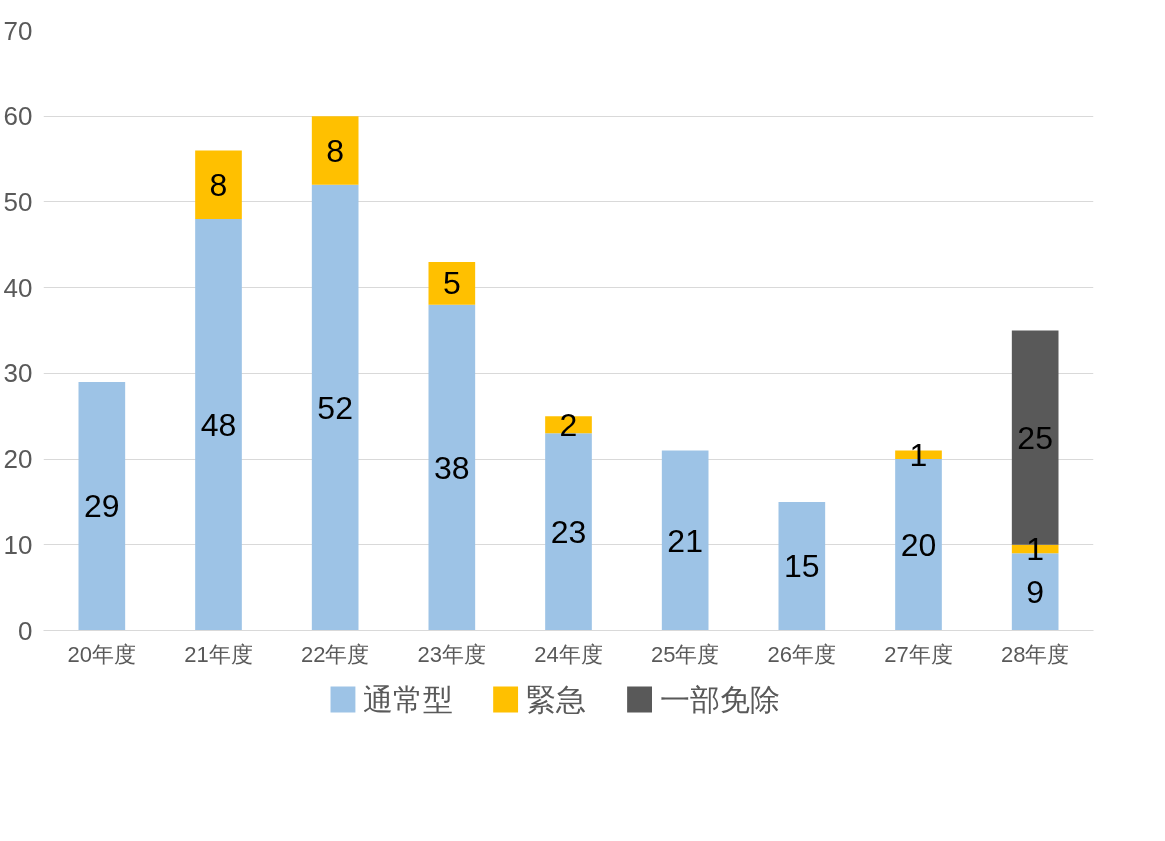 This screenshot has width=1165, height=841. I want to click on x-tick-label: 23年度, so click(452, 654).